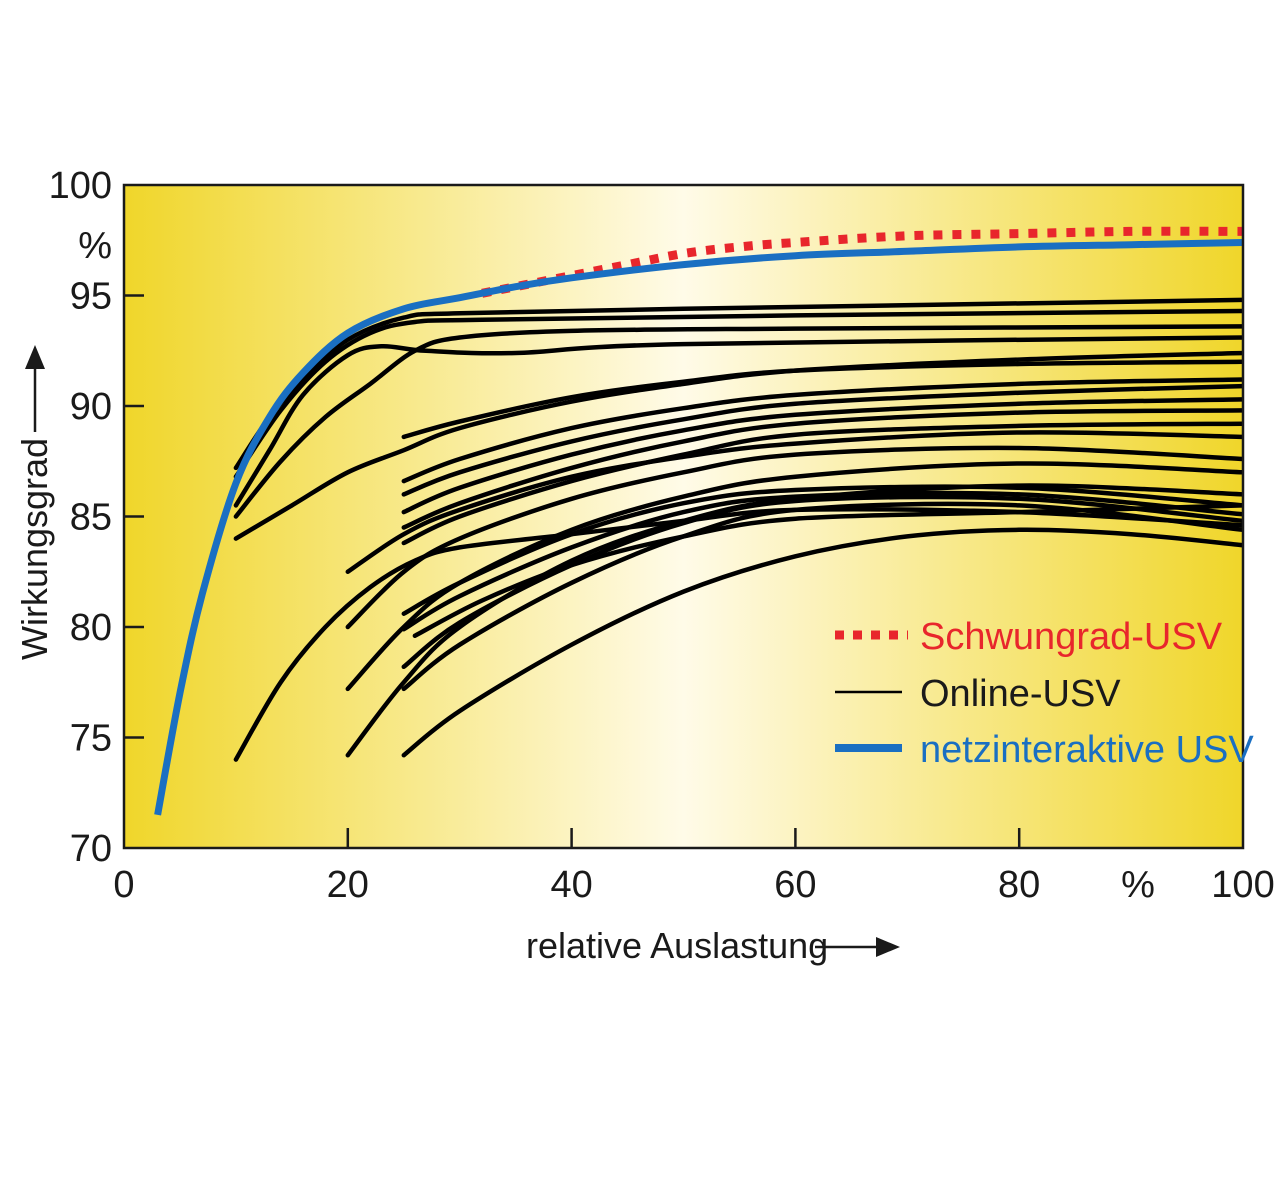  What do you see at coordinates (1138, 885) in the screenshot?
I see `x-unit-label: %` at bounding box center [1138, 885].